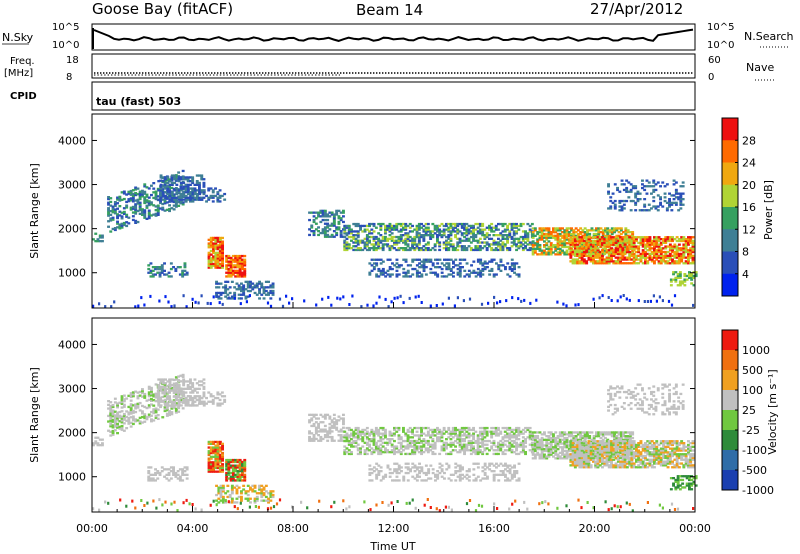 This screenshot has height=554, width=800. Describe the element at coordinates (730, 263) in the screenshot. I see `colorbar-segment` at that location.